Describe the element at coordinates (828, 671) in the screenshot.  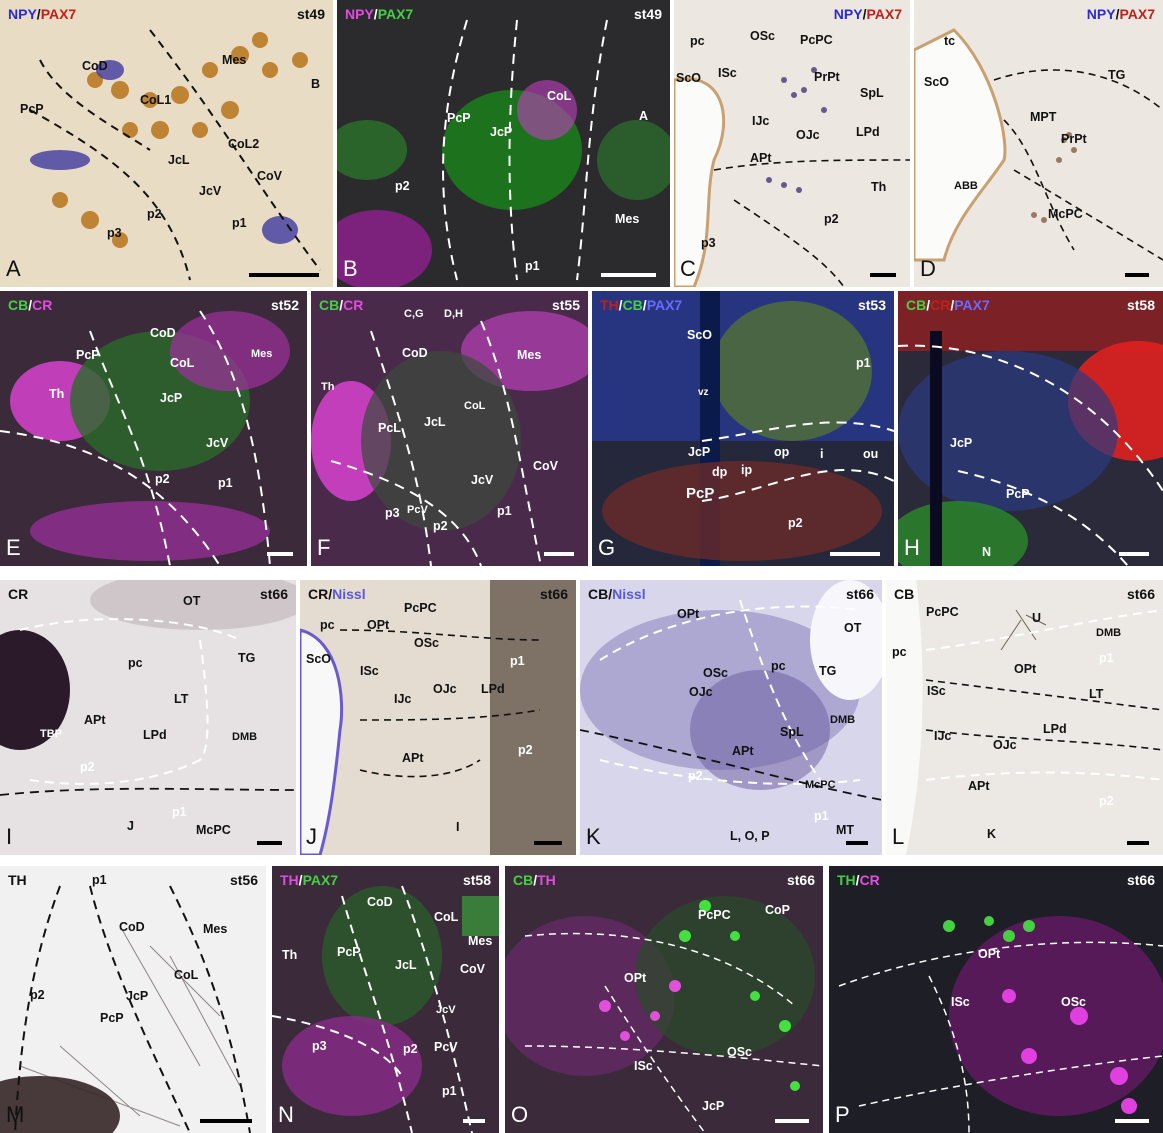
I see `region-label: TG` at that location.